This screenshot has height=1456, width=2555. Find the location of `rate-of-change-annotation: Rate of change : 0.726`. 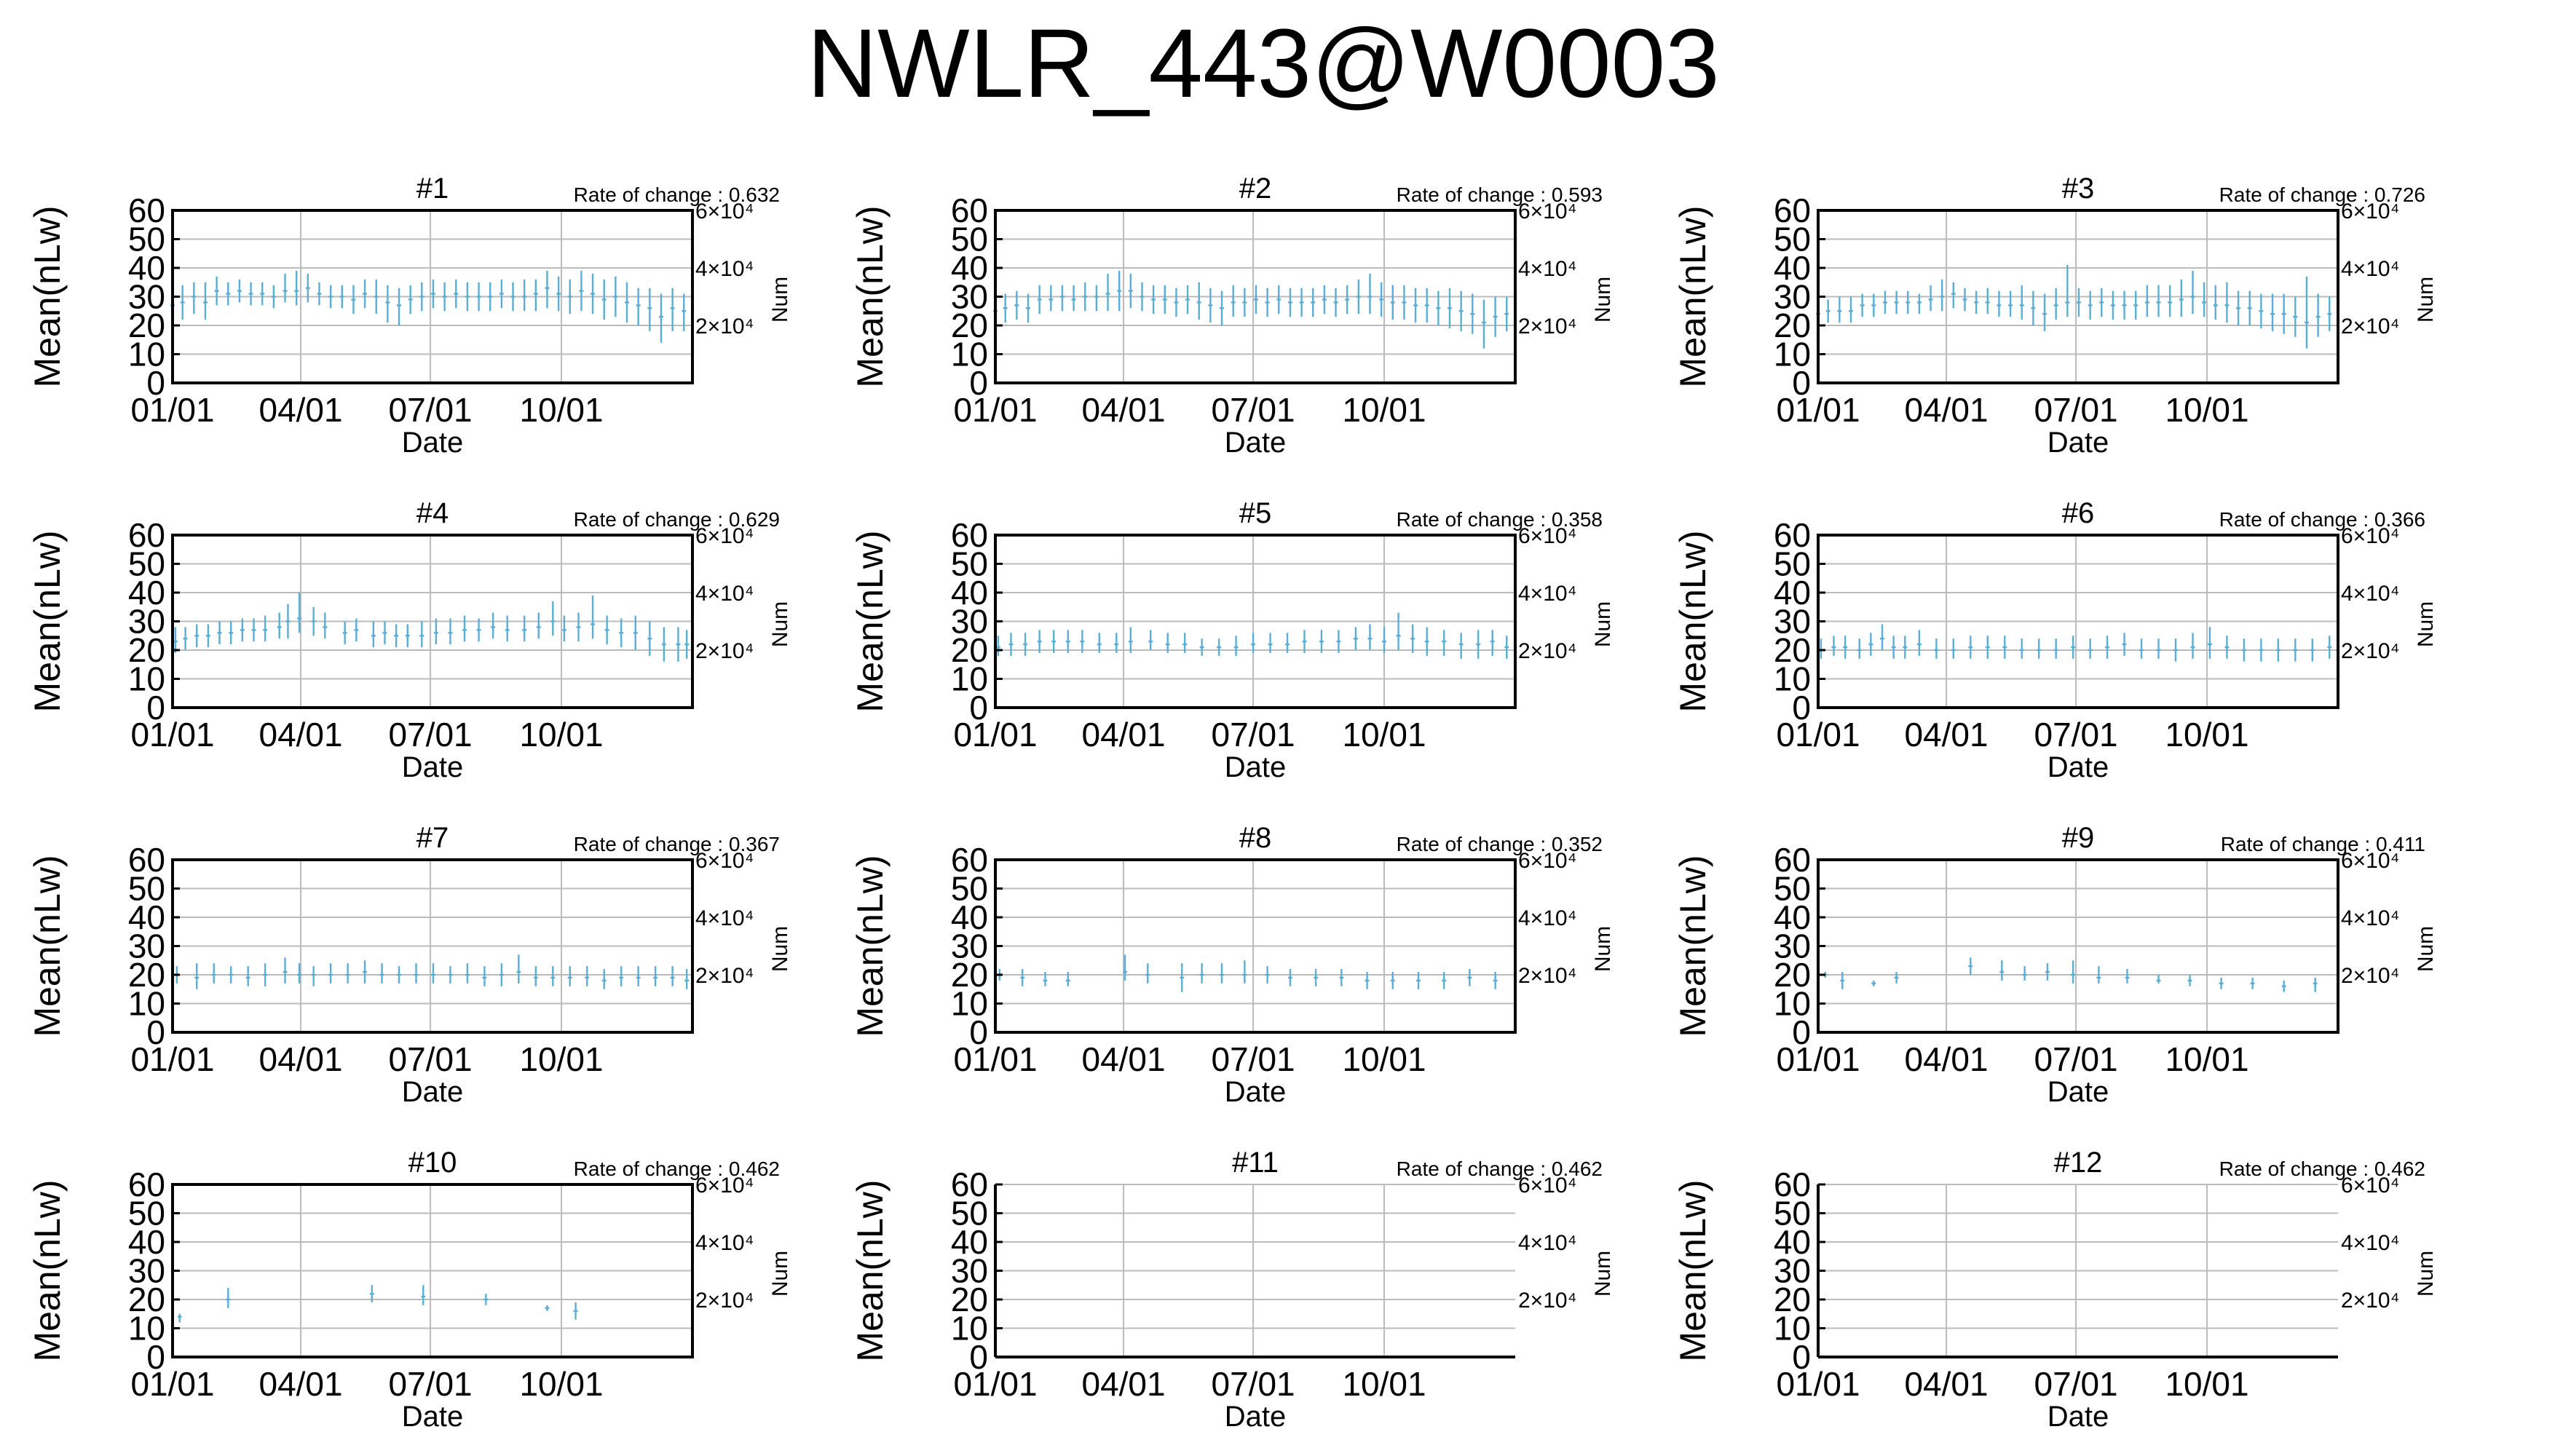

rate-of-change-annotation: Rate of change : 0.726 is located at coordinates (2322, 194).